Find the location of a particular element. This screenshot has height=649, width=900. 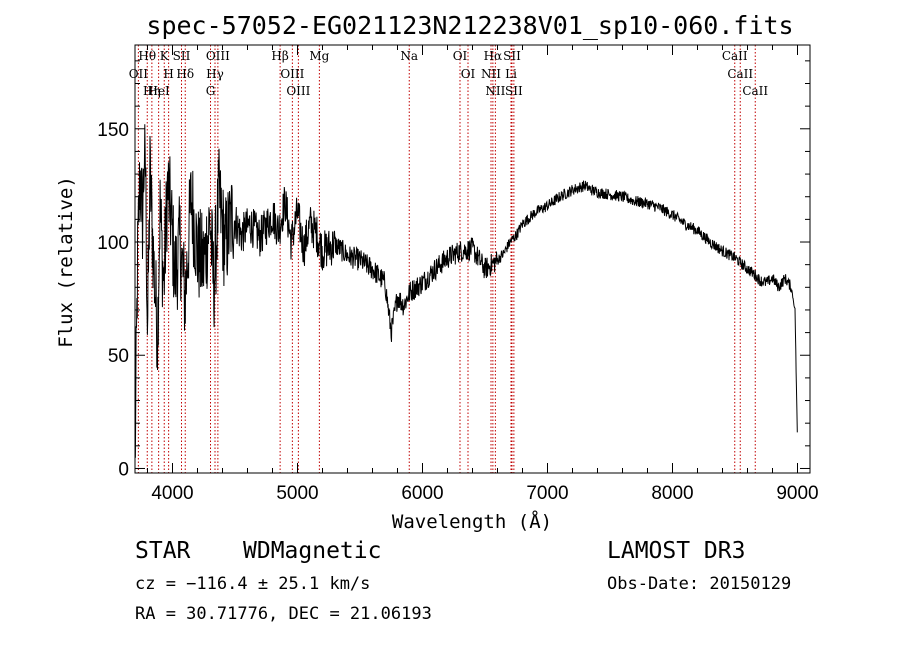

y-axis-label: Flux (relative) is located at coordinates (66, 262).